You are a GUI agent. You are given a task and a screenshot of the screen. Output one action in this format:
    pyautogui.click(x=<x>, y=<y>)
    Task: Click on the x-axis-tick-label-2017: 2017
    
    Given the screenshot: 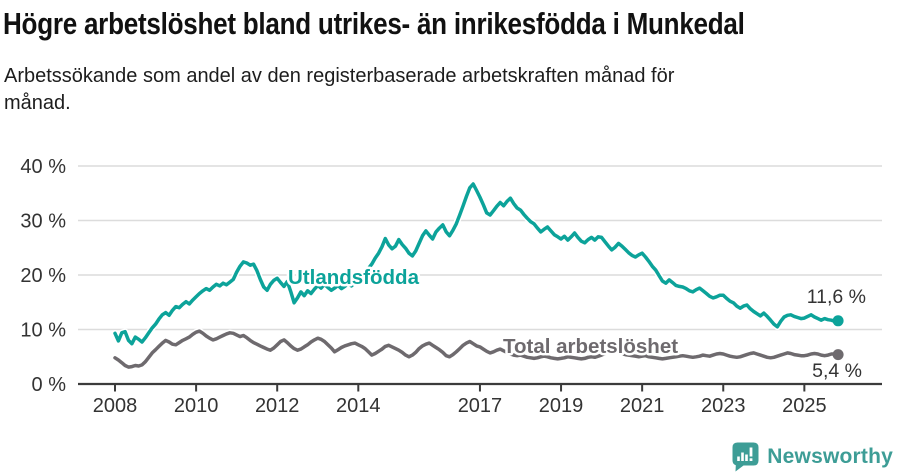 What is the action you would take?
    pyautogui.click(x=480, y=406)
    